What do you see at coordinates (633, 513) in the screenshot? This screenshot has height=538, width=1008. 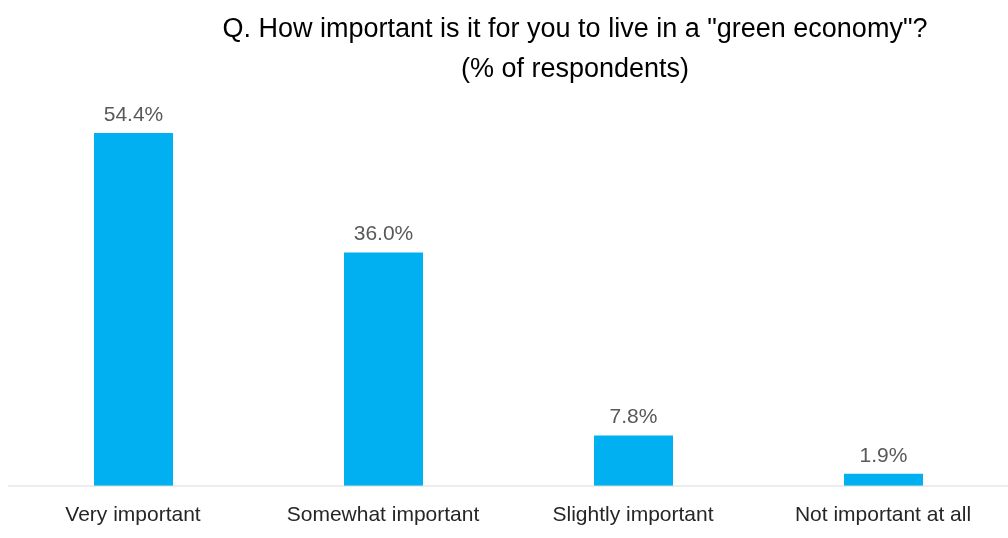 I see `x-tick-label: Slightly important` at bounding box center [633, 513].